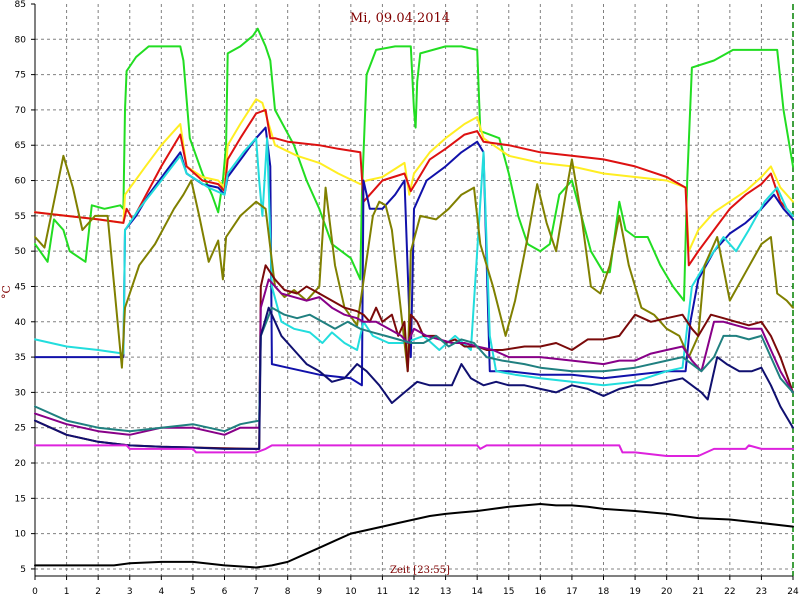  What do you see at coordinates (761, 592) in the screenshot?
I see `x-tick-label: 23` at bounding box center [761, 592].